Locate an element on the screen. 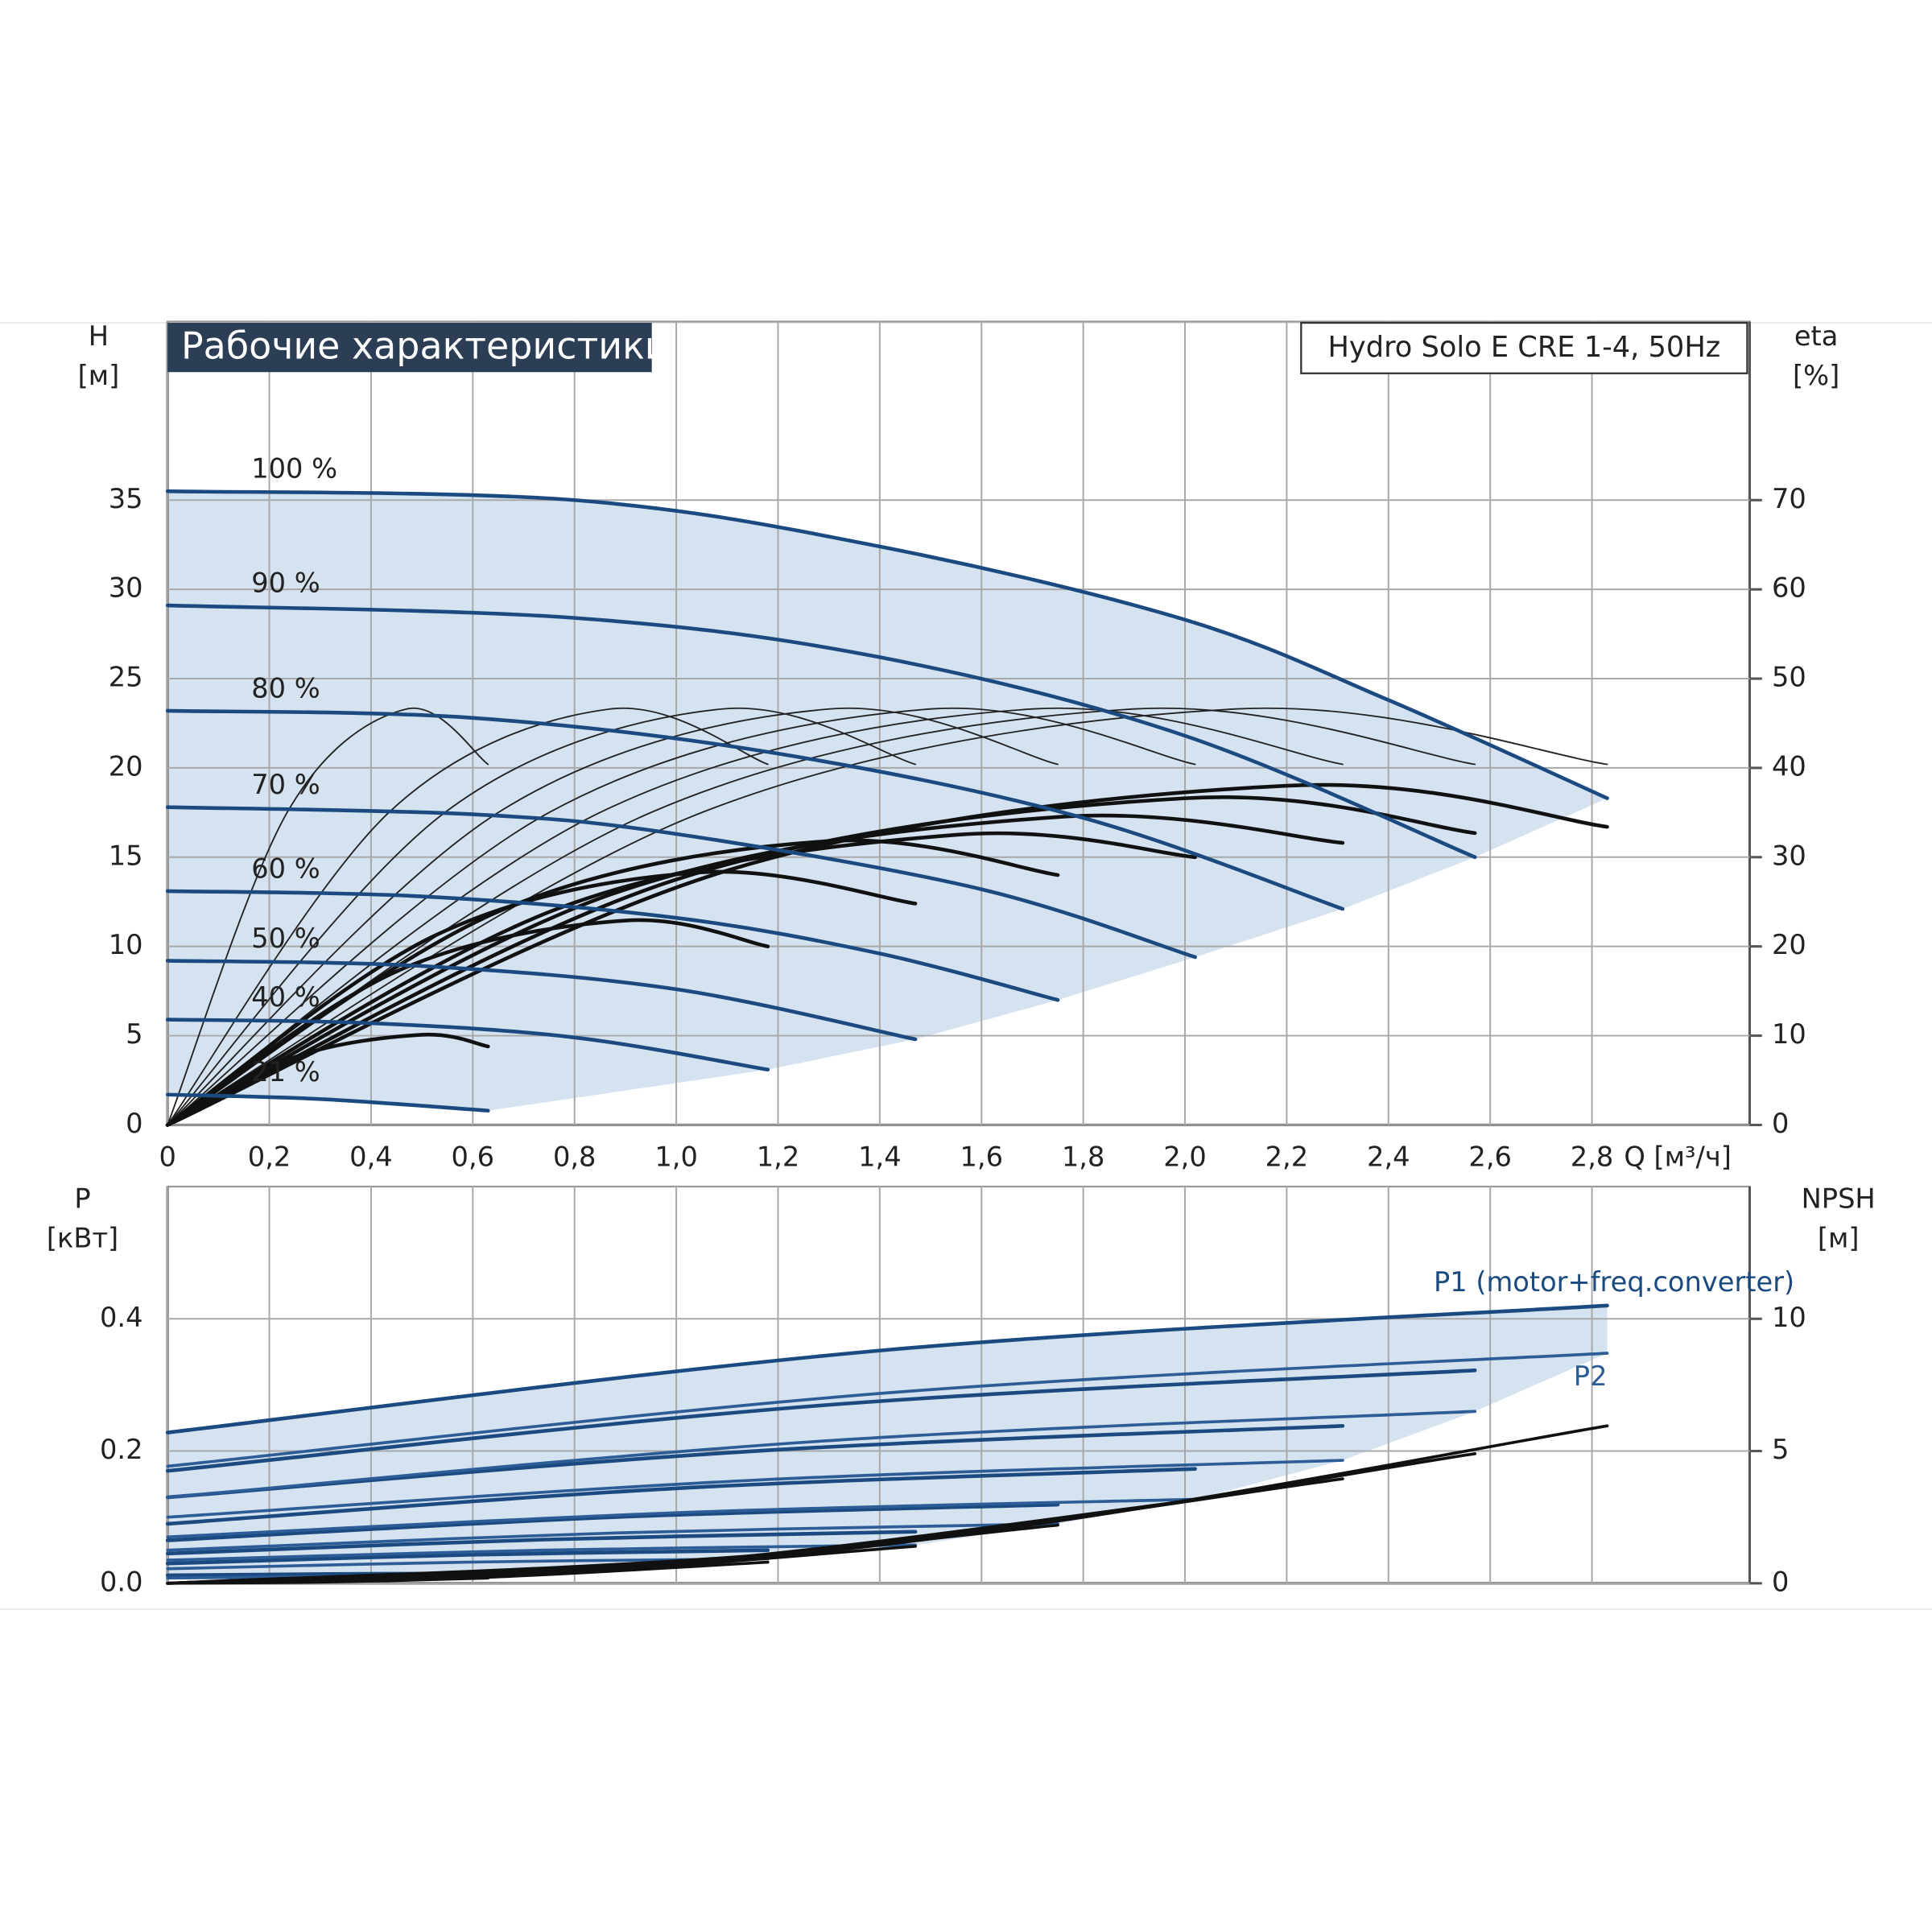 The image size is (1932, 1932). x-tick-label: 0,6 is located at coordinates (473, 1156).